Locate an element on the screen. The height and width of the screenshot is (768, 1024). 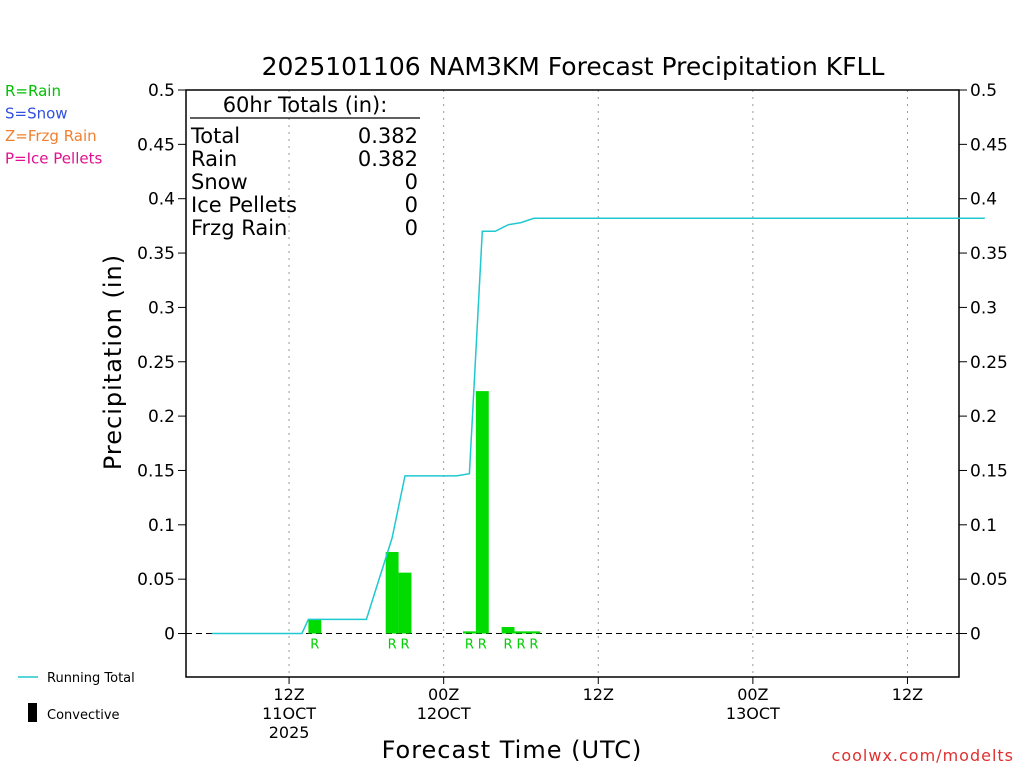
convective-legend-swatch is located at coordinates (32, 712).